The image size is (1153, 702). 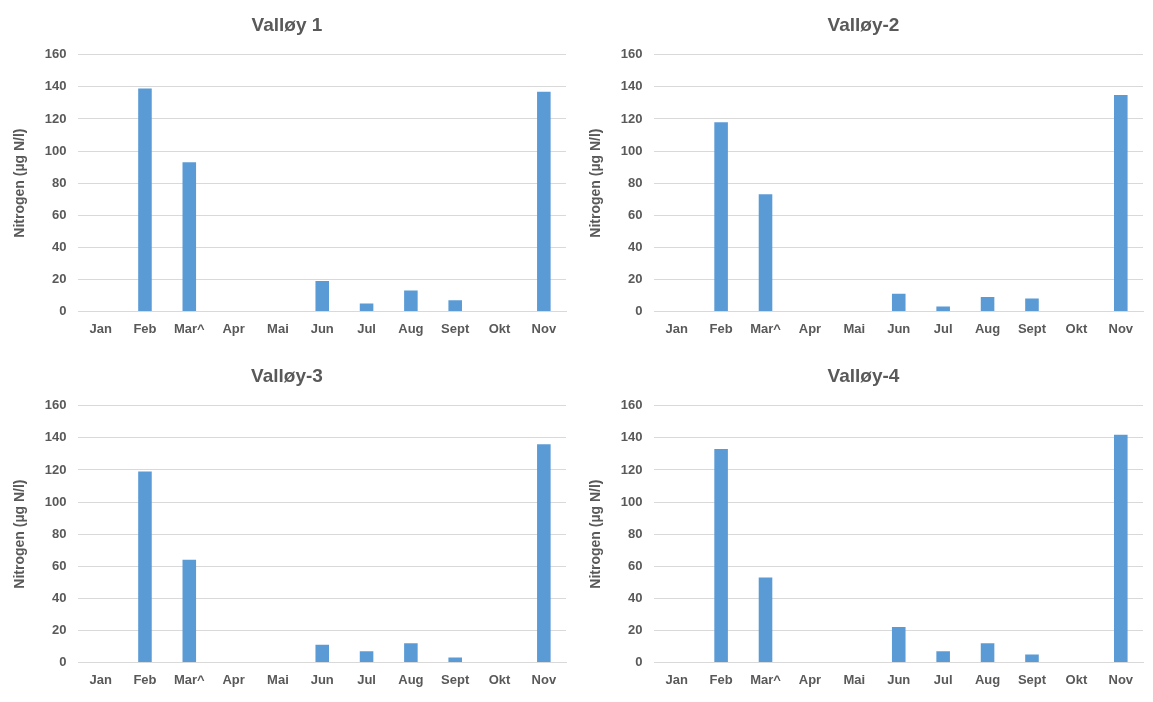 What do you see at coordinates (287, 24) in the screenshot?
I see `chart-title: Valløy 1` at bounding box center [287, 24].